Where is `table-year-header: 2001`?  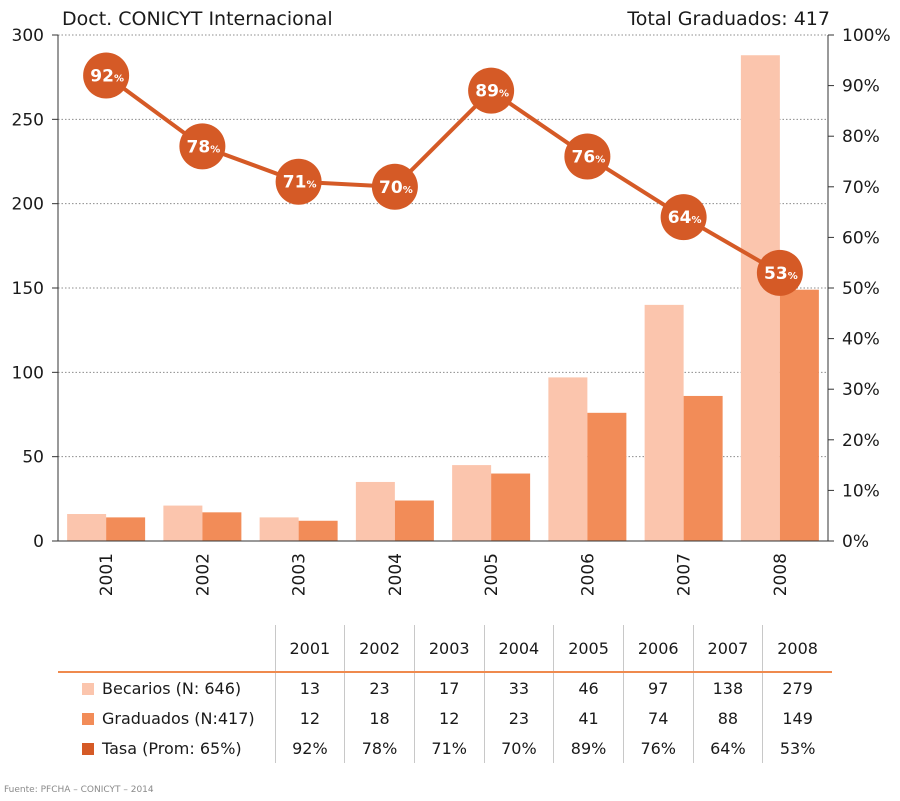
table-year-header: 2001 is located at coordinates (309, 648).